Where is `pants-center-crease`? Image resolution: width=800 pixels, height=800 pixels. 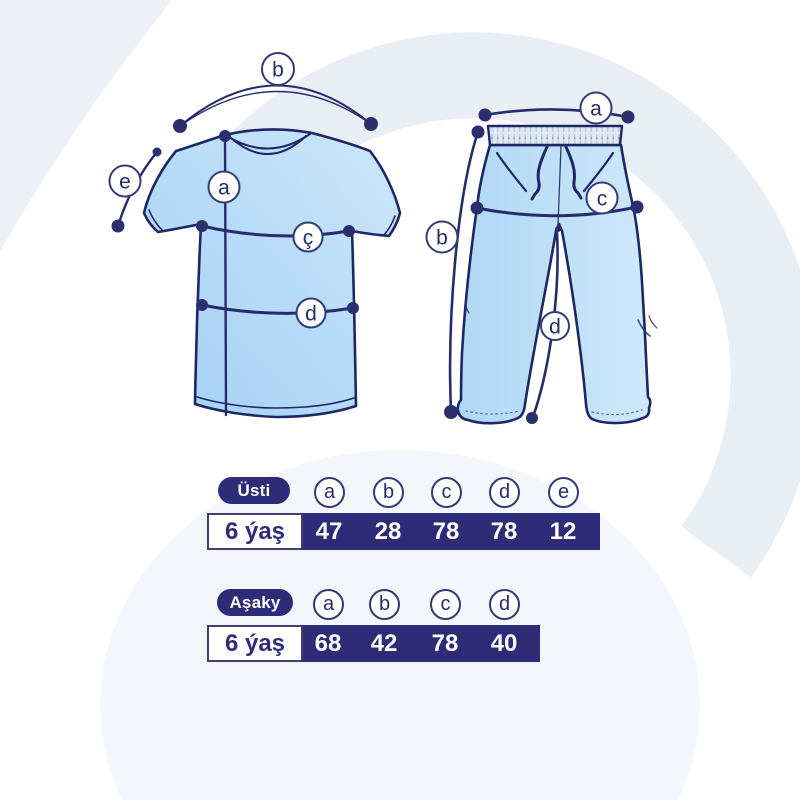 pants-center-crease is located at coordinates (559, 185).